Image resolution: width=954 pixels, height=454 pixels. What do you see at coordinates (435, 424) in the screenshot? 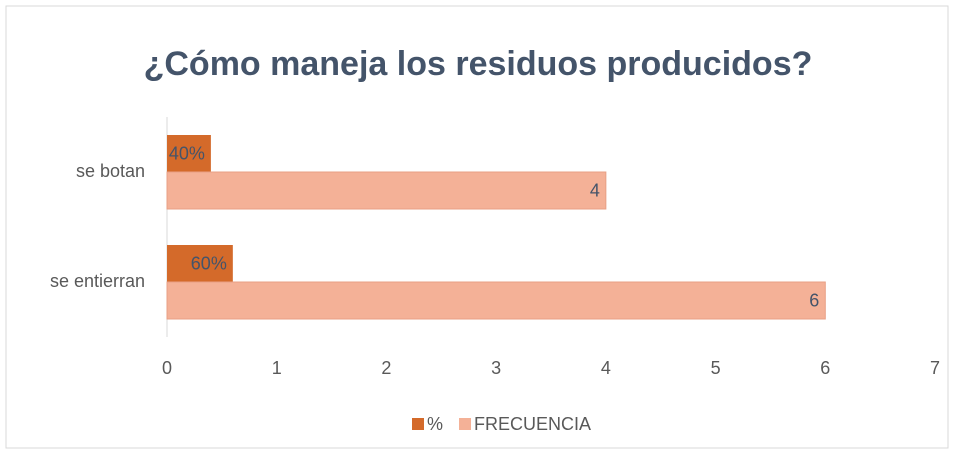
I see `legend-label: %` at bounding box center [435, 424].